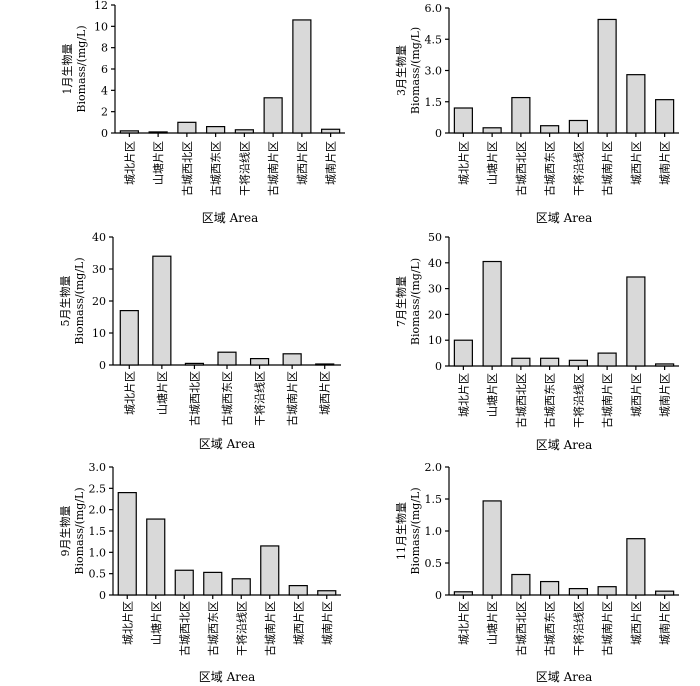 The width and height of the screenshot is (700, 686). Describe the element at coordinates (401, 70) in the screenshot. I see `y-axis-label-cn: 3月生物量` at that location.